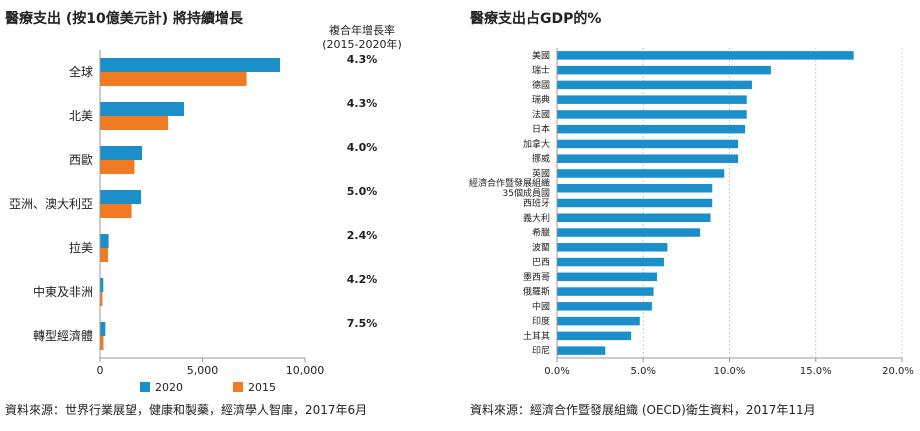  Describe the element at coordinates (541, 247) in the screenshot. I see `country-label: 波蘭` at that location.